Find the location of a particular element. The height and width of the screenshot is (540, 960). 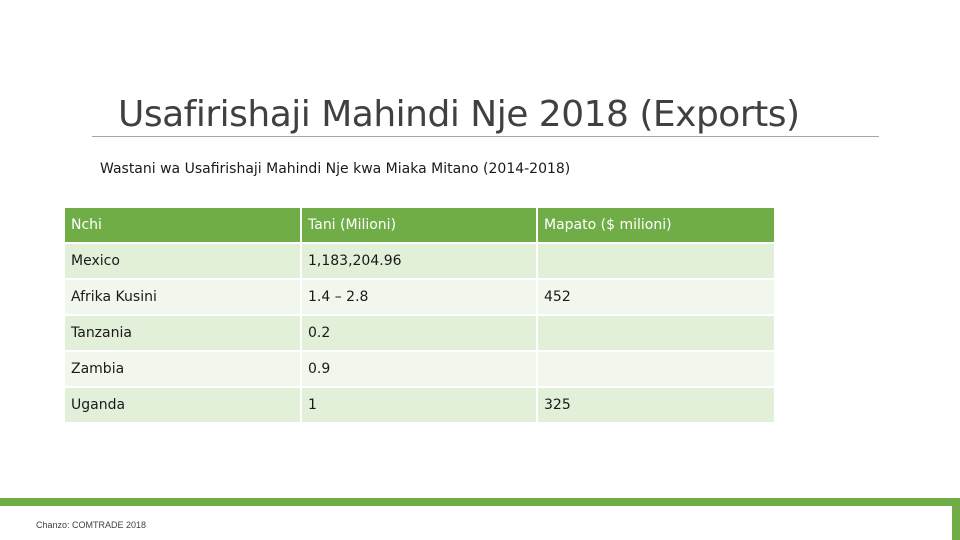

table-row: Mexico 1,183,204.96 is located at coordinates (419, 261).